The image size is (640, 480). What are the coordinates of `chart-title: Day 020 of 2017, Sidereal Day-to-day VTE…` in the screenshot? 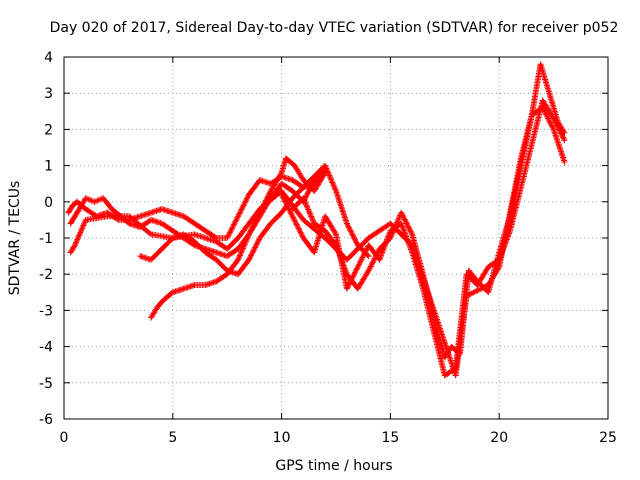 It's located at (334, 28).